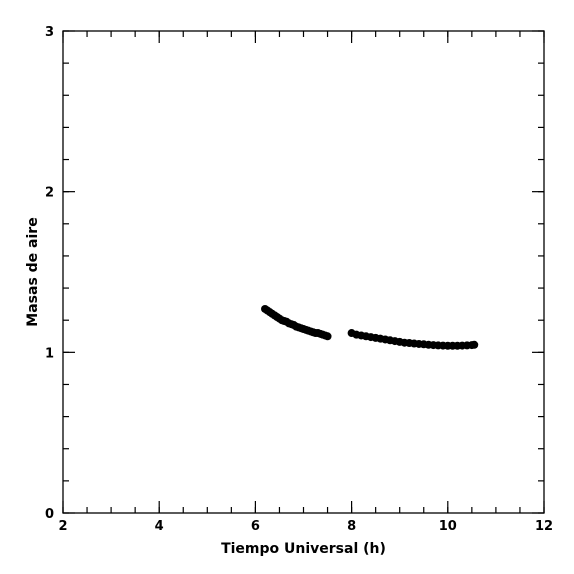  What do you see at coordinates (370, 327) in the screenshot?
I see `data-points` at bounding box center [370, 327].